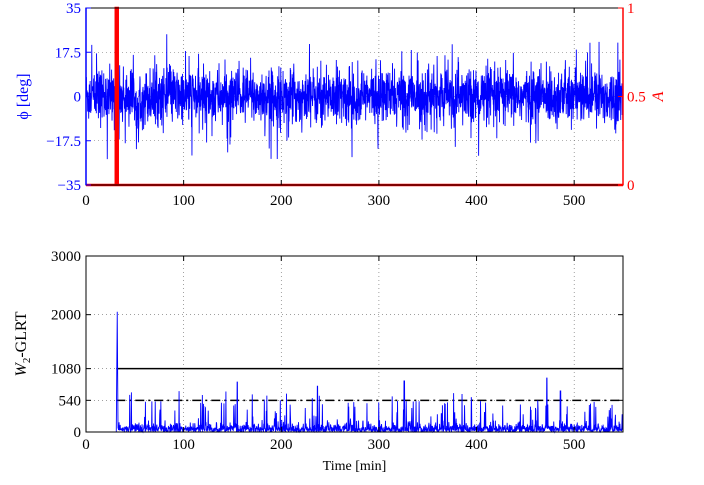  Describe the element at coordinates (636, 98) in the screenshot. I see `top-y2-tick-label: 0.5` at that location.